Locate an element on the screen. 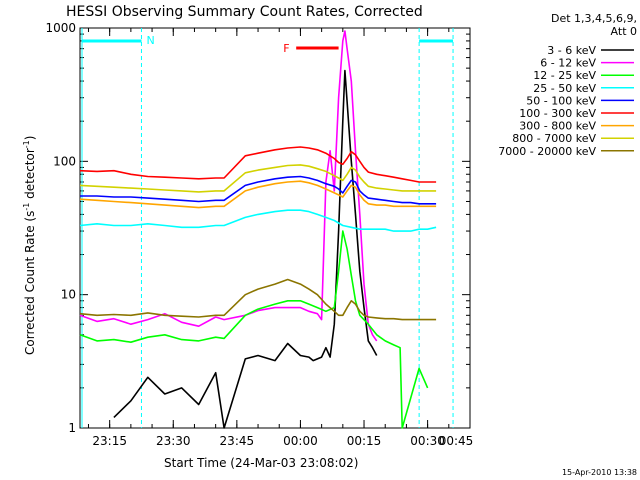 The image size is (640, 480). x-tick-label: 23:15 is located at coordinates (109, 441).